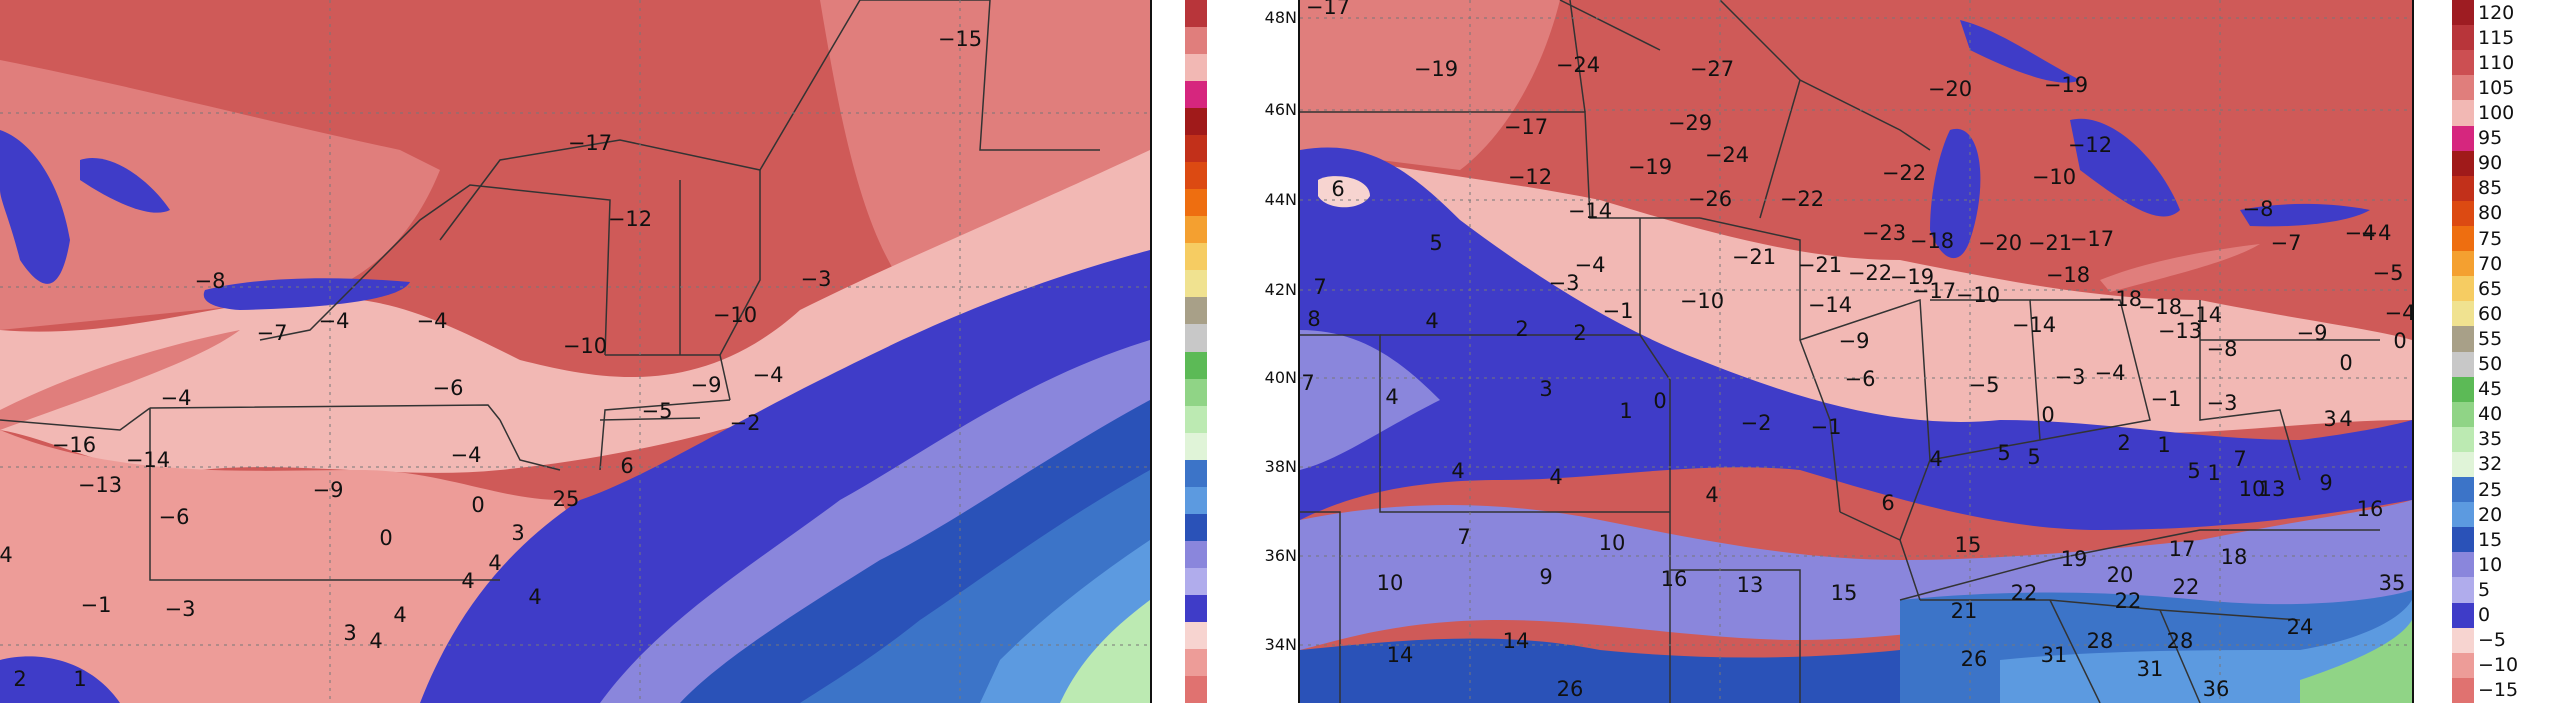 This screenshot has width=2560, height=703. What do you see at coordinates (1307, 383) in the screenshot?
I see `right-station-value-68: 7` at bounding box center [1307, 383].